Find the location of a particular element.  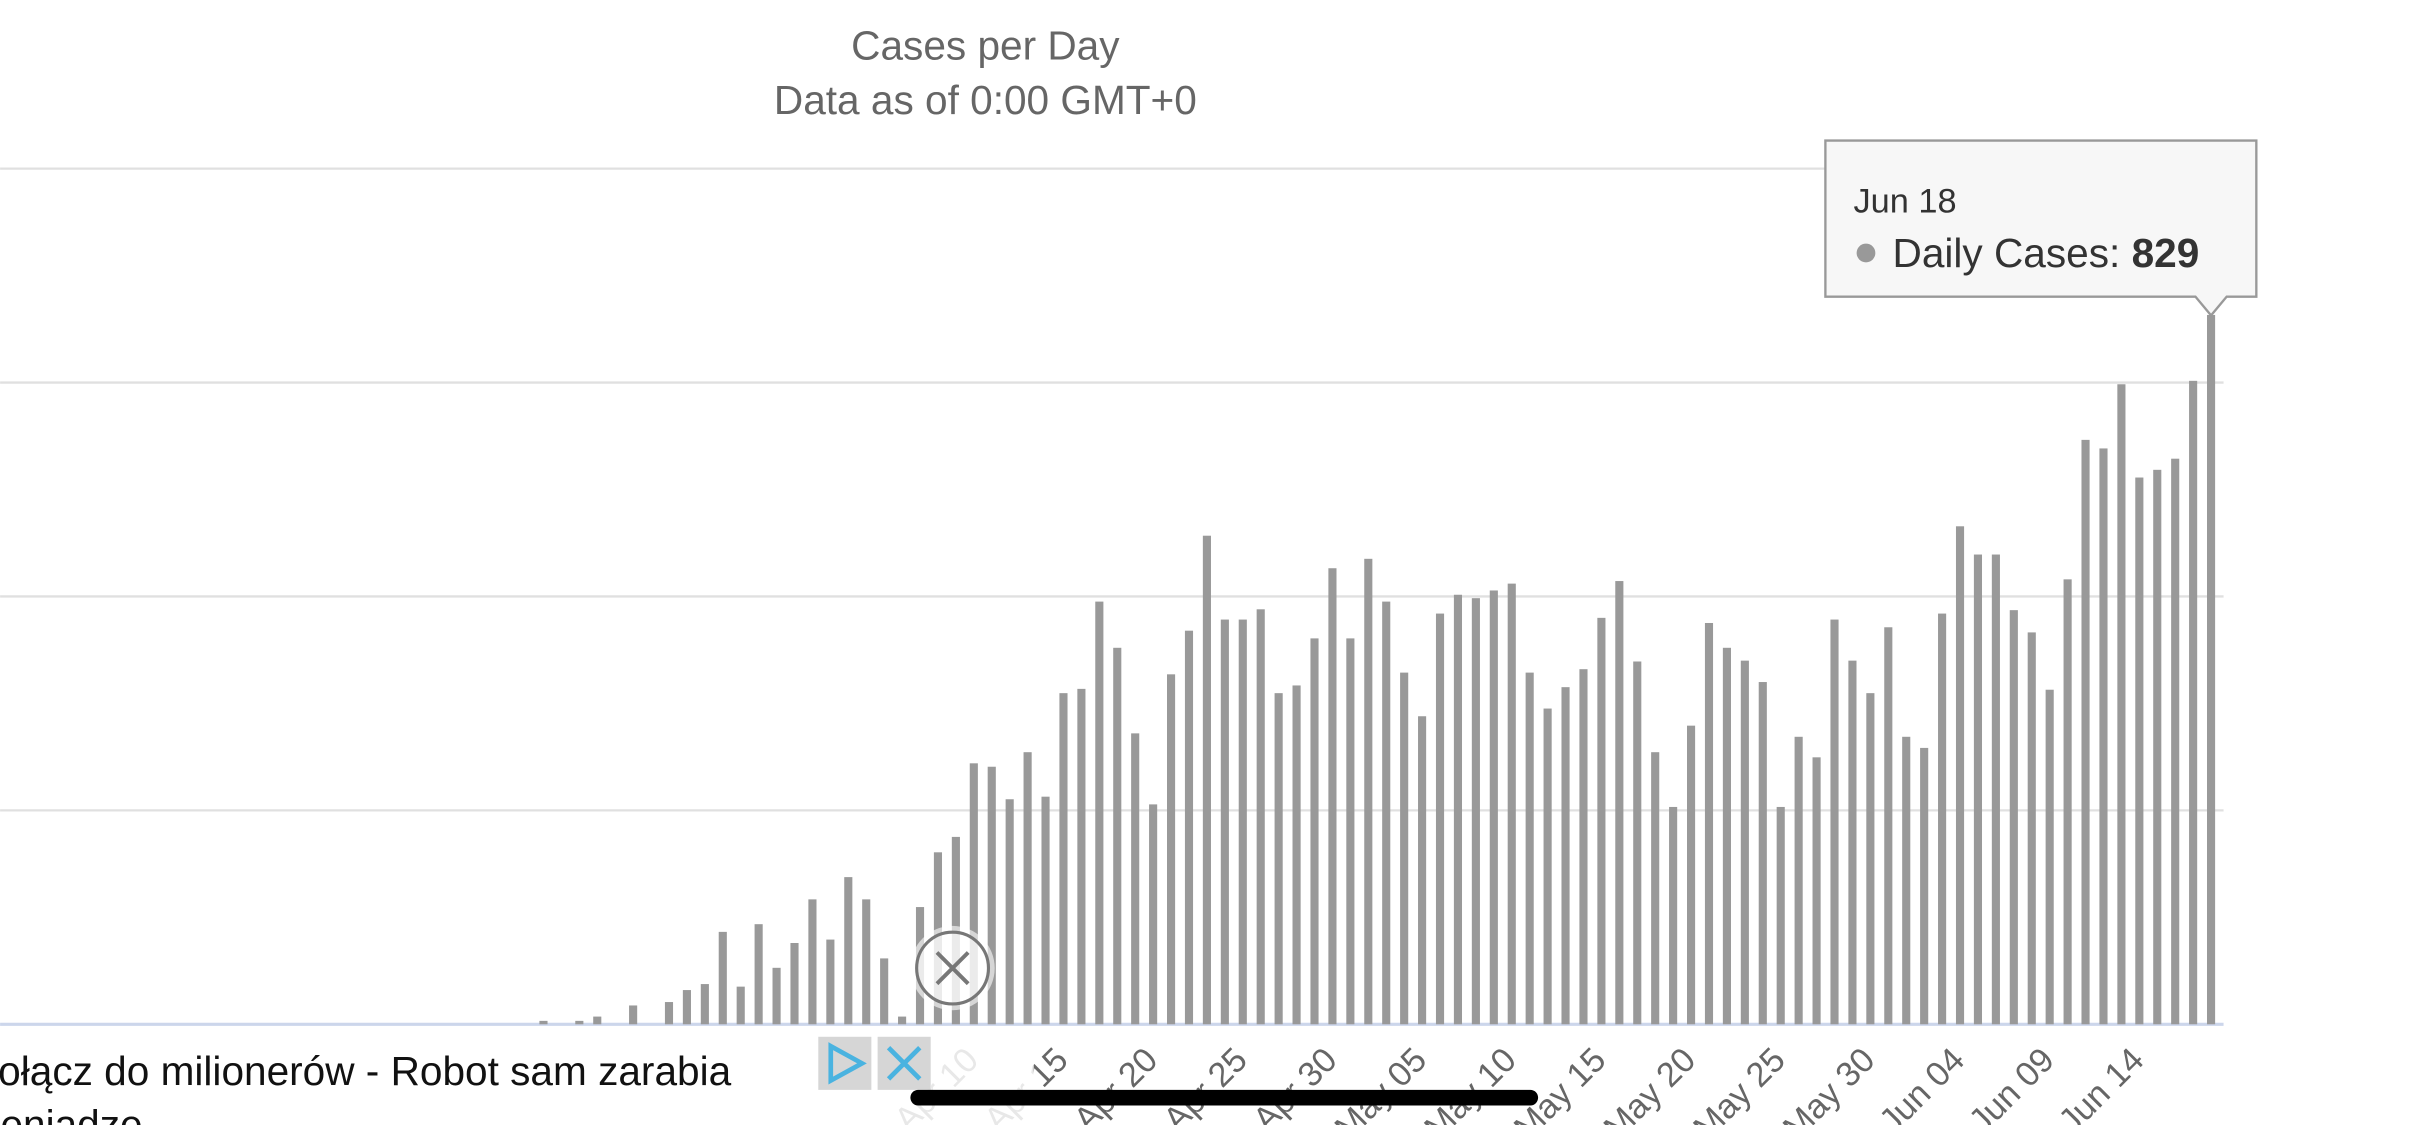

close-button is located at coordinates (952, 968).